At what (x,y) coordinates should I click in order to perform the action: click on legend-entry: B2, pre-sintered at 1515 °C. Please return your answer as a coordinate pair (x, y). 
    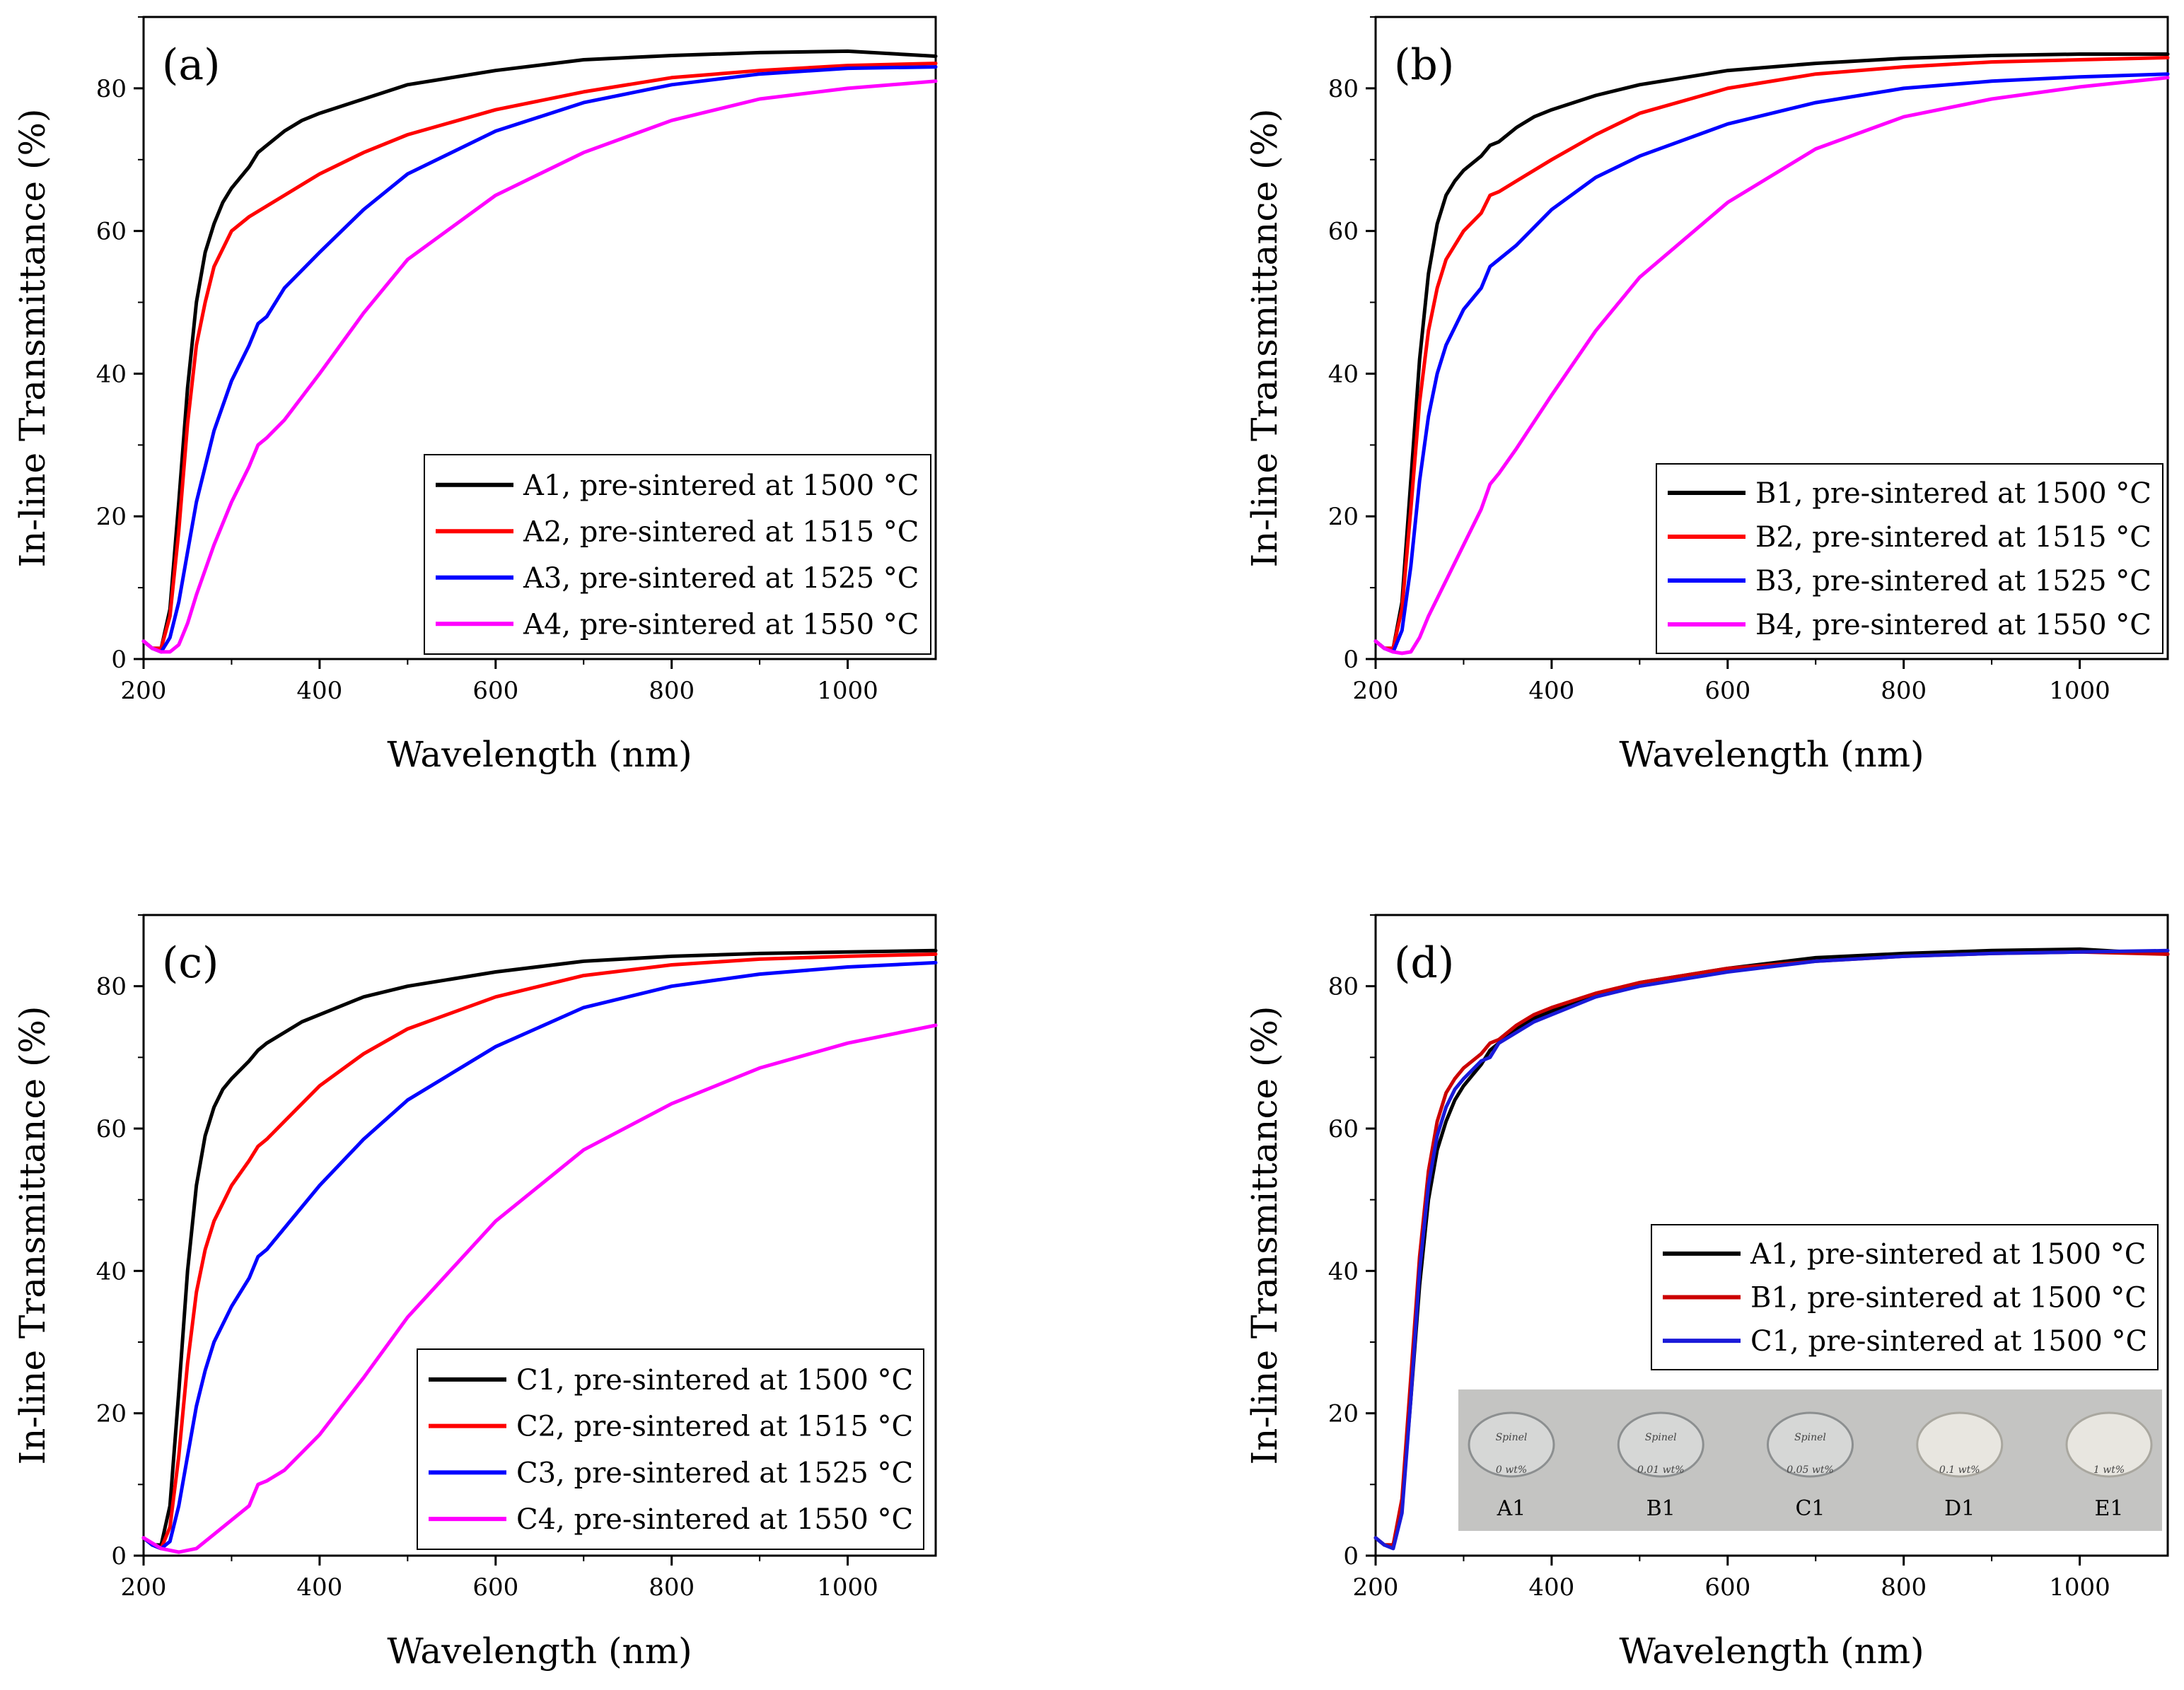
    Looking at the image, I should click on (1953, 537).